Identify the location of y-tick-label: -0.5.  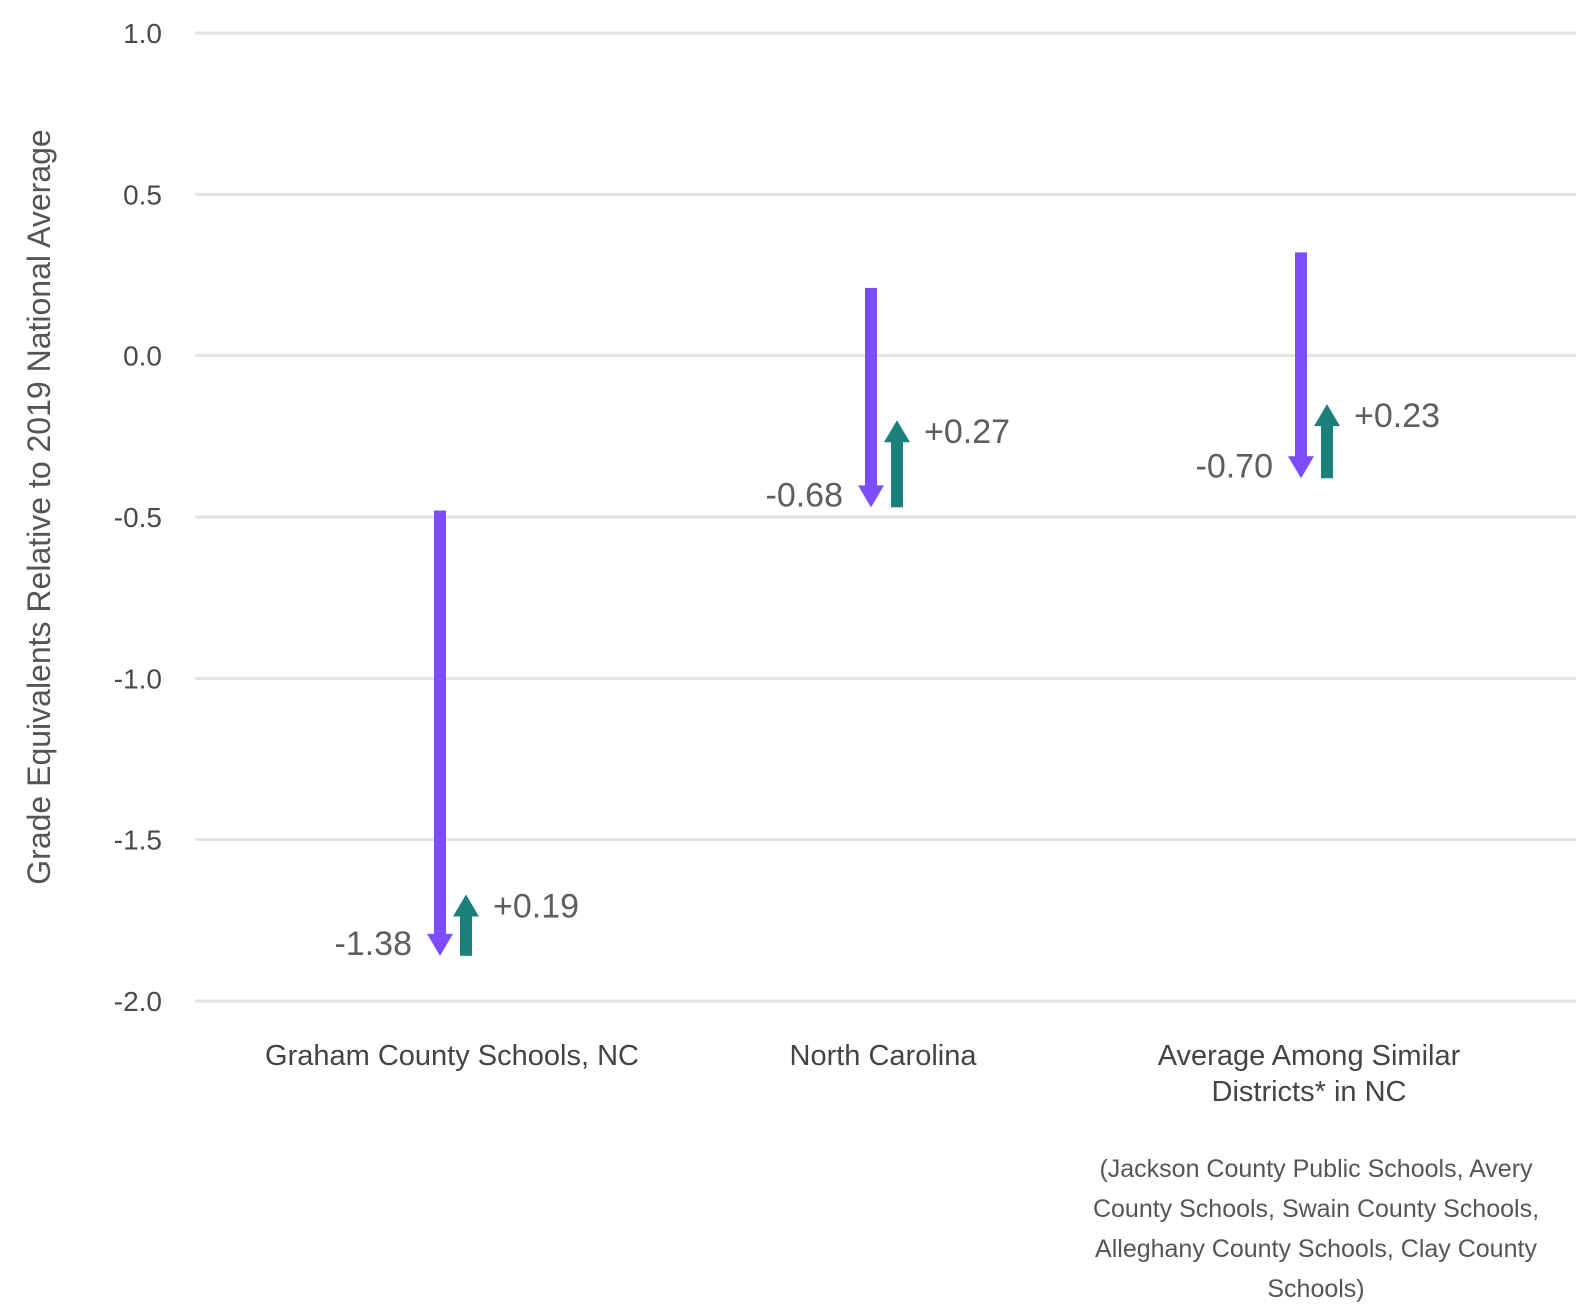
(138, 517).